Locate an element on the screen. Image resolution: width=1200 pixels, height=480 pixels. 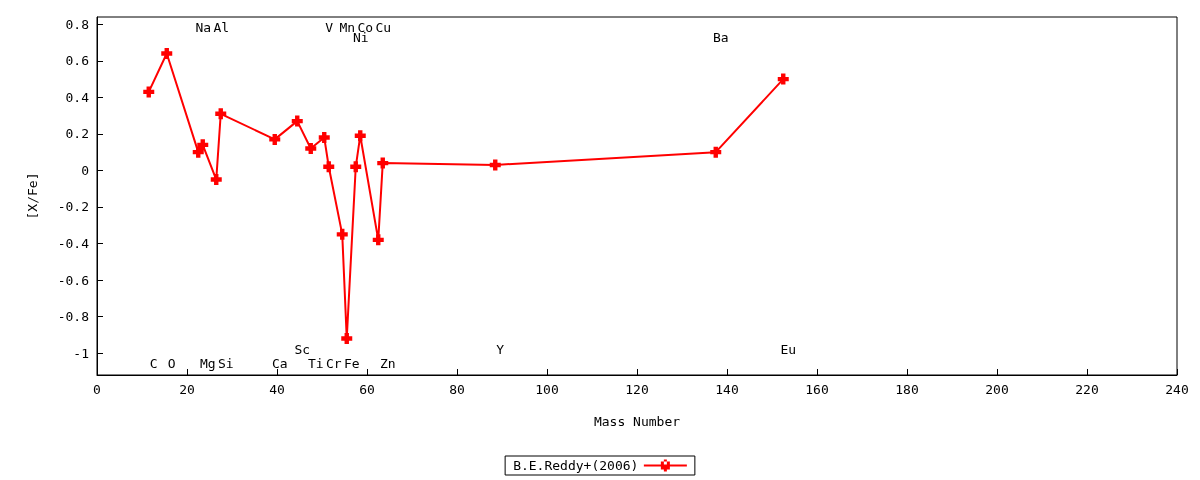
x-axis-title: Mass Number is located at coordinates (637, 421).